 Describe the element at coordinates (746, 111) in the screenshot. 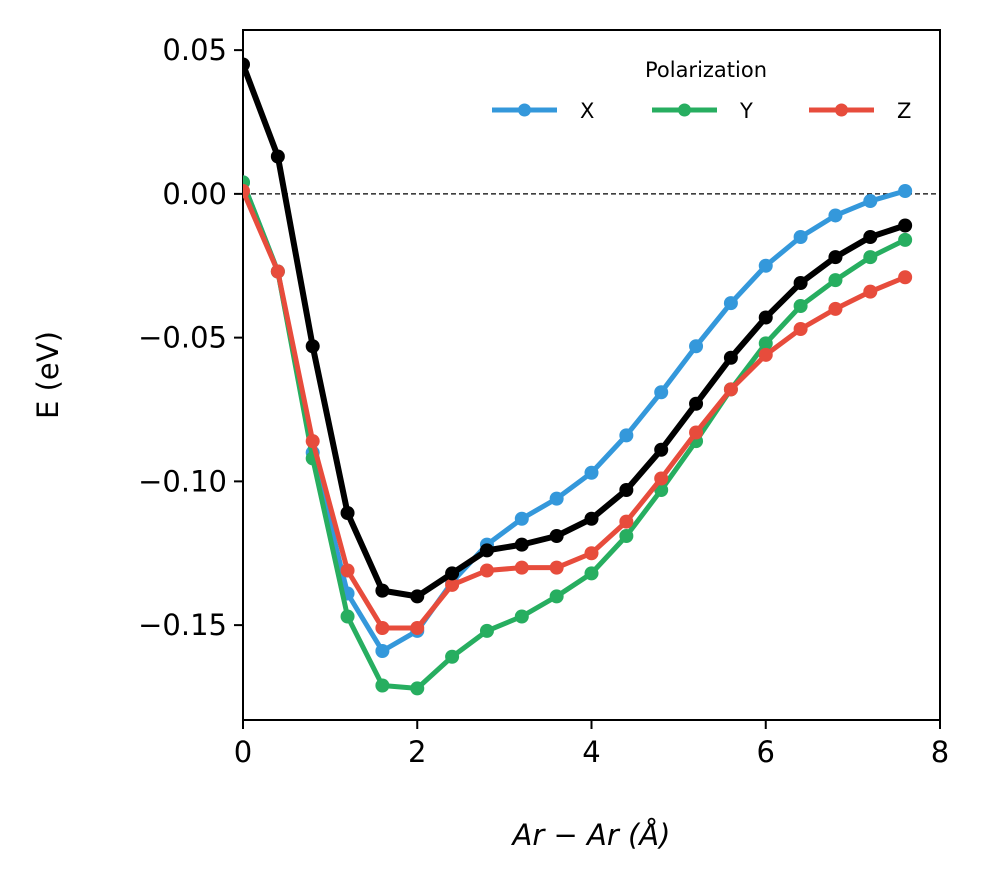

I see `legend-label: Y` at that location.